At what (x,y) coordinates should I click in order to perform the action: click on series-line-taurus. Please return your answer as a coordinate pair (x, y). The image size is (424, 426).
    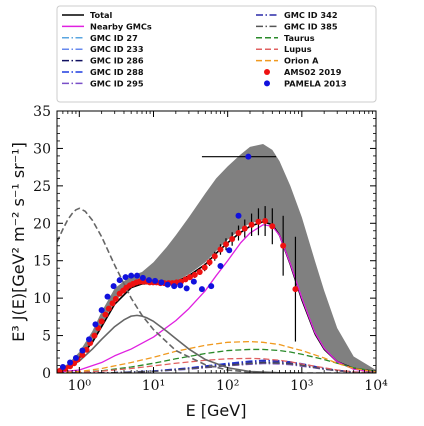
    Looking at the image, I should click on (216, 360).